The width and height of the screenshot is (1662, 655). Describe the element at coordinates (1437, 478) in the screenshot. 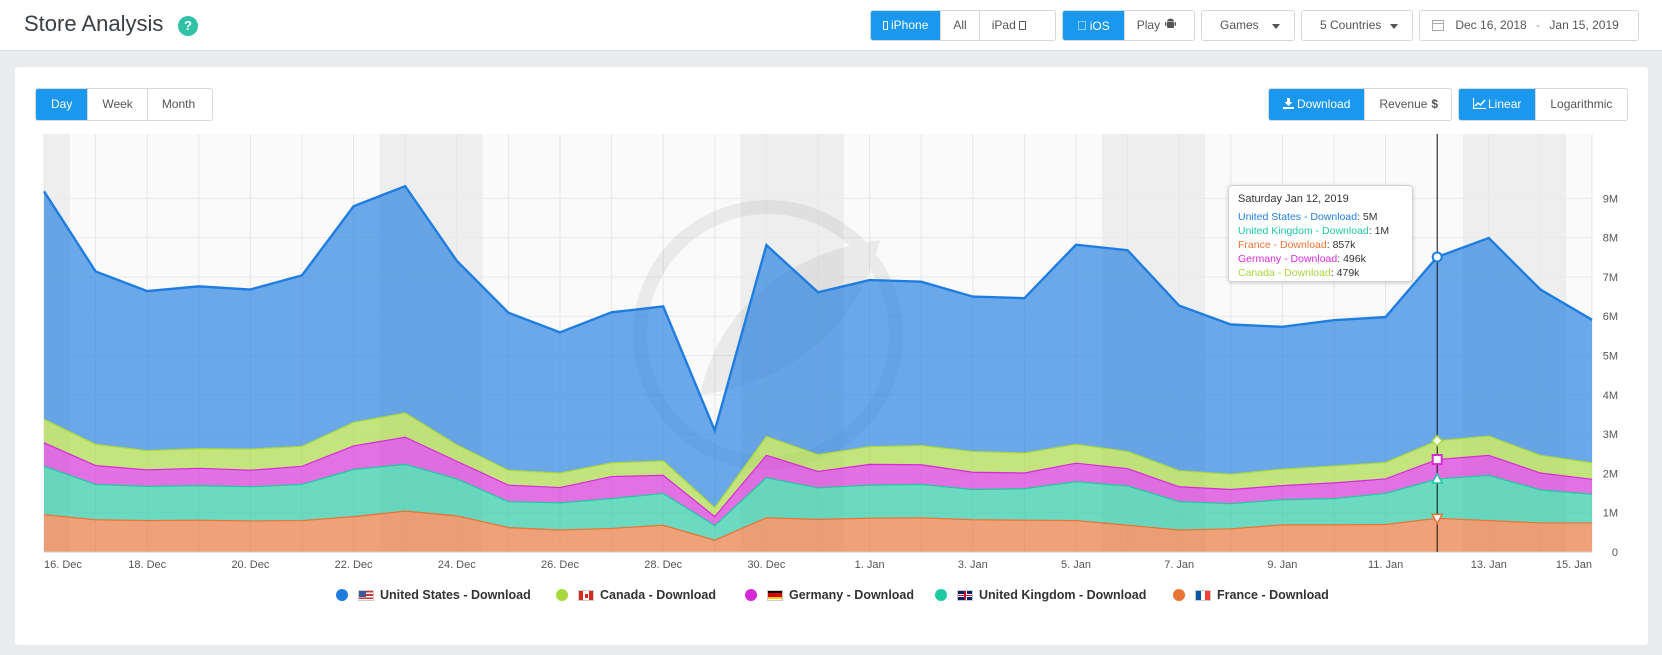

I see `marker-triangle-up` at that location.